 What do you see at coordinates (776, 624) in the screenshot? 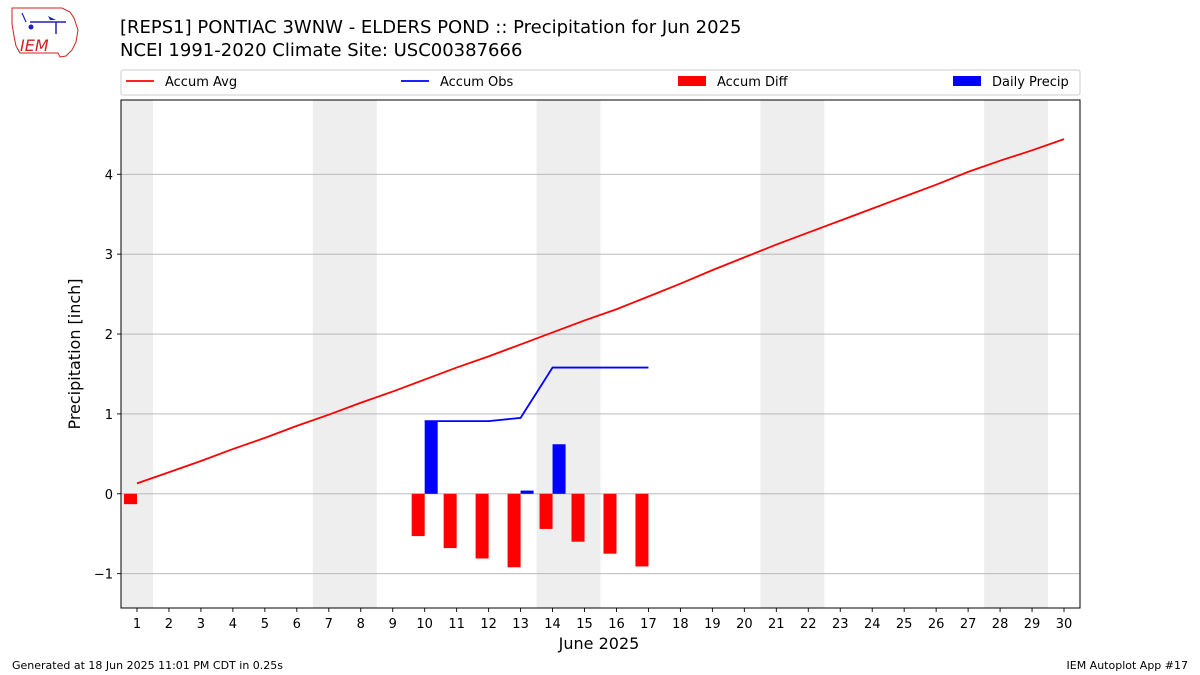
I see `x-tick-label-21: 21` at bounding box center [776, 624].